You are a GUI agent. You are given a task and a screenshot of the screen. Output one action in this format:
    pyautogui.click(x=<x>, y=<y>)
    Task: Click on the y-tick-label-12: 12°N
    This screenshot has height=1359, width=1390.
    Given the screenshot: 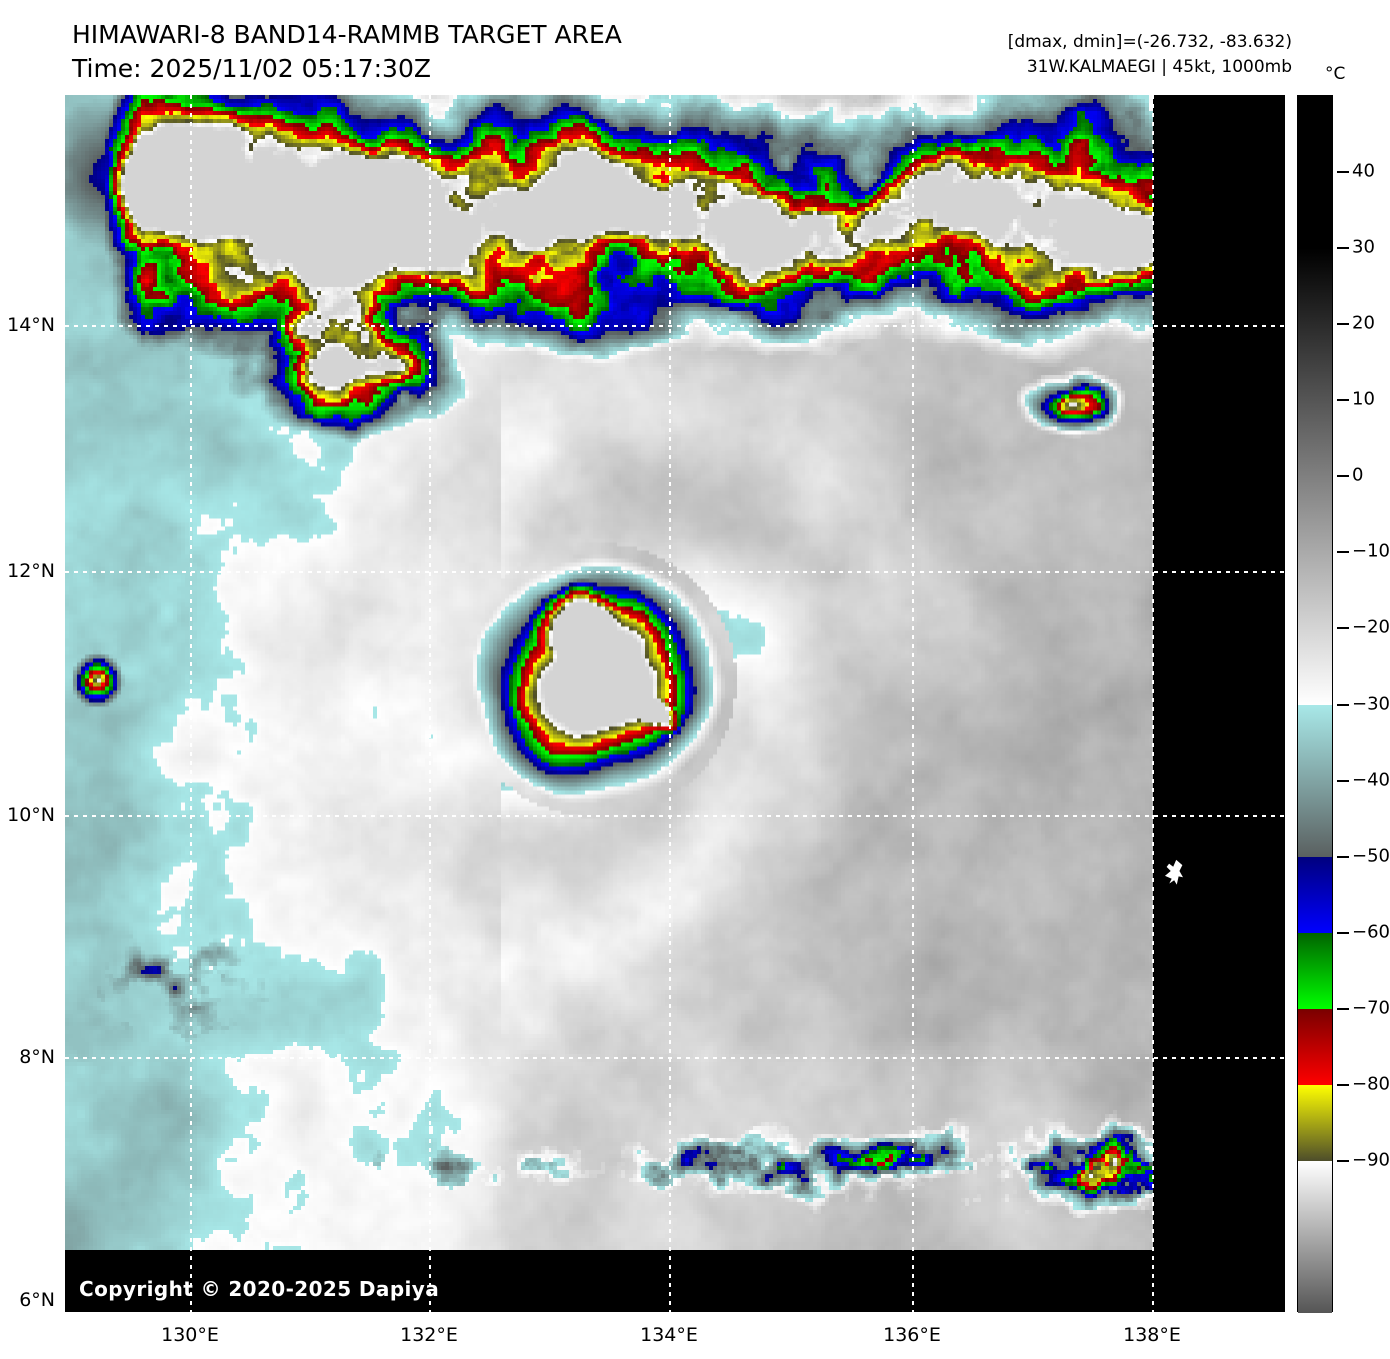 What is the action you would take?
    pyautogui.click(x=31, y=571)
    